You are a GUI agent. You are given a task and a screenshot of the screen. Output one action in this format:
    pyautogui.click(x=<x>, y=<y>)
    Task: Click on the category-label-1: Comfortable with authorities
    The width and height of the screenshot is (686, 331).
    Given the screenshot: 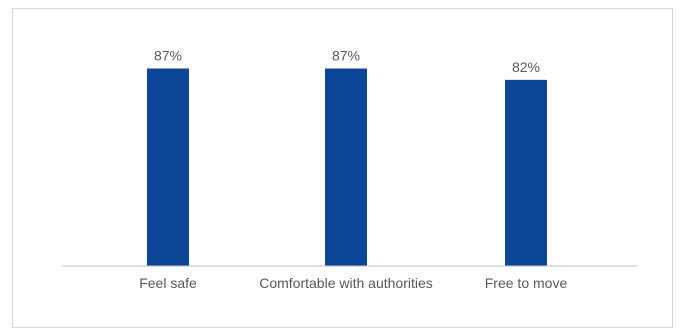 What is the action you would take?
    pyautogui.click(x=346, y=283)
    